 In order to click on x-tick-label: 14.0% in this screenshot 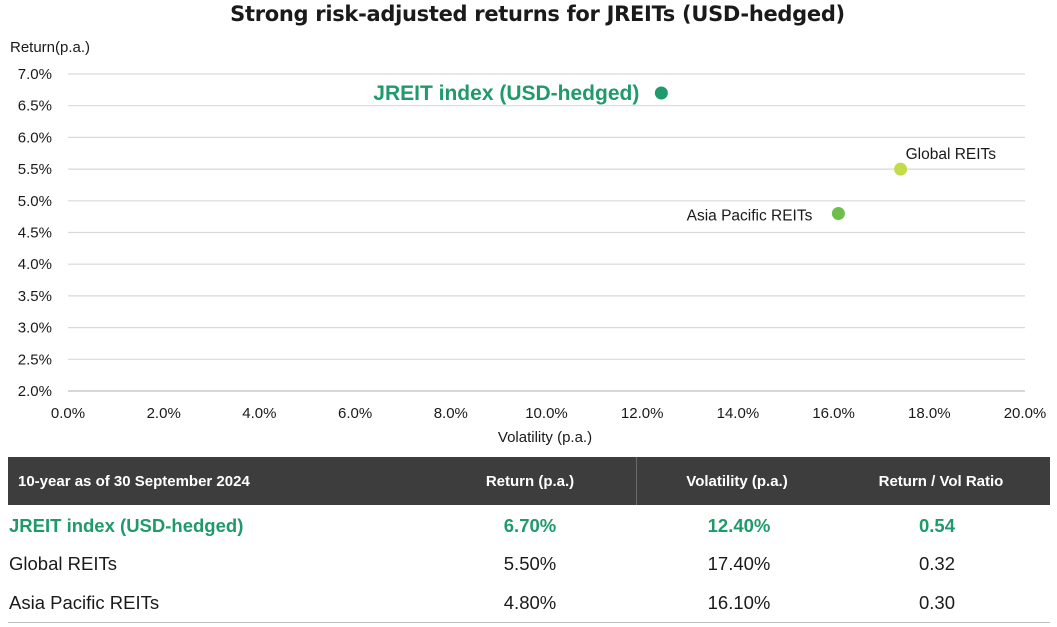, I will do `click(738, 413)`.